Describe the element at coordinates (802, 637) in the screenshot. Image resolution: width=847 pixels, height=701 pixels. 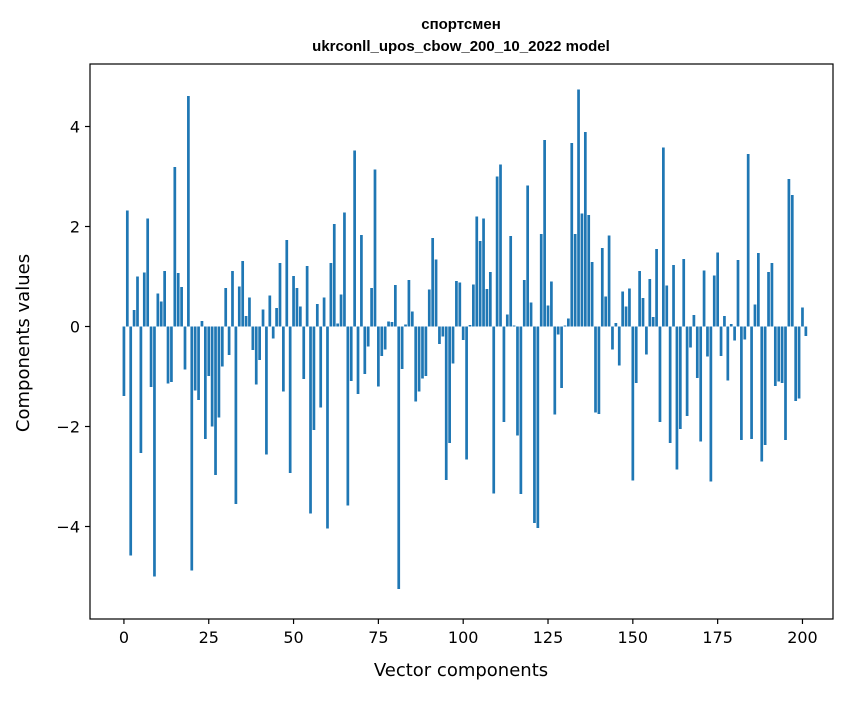
I see `x-tick-label: 200` at that location.